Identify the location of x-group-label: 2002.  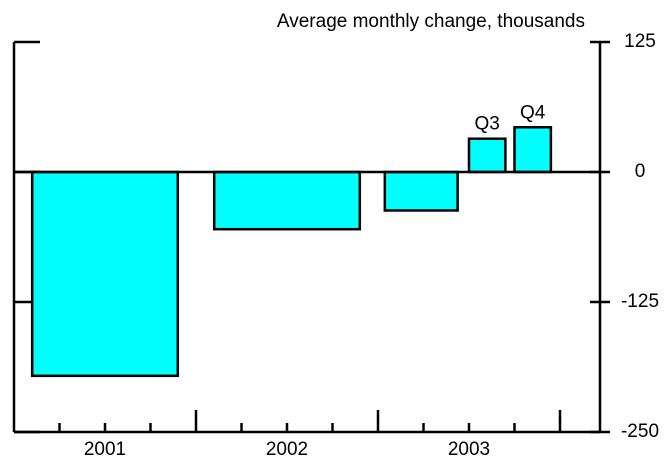
(287, 449).